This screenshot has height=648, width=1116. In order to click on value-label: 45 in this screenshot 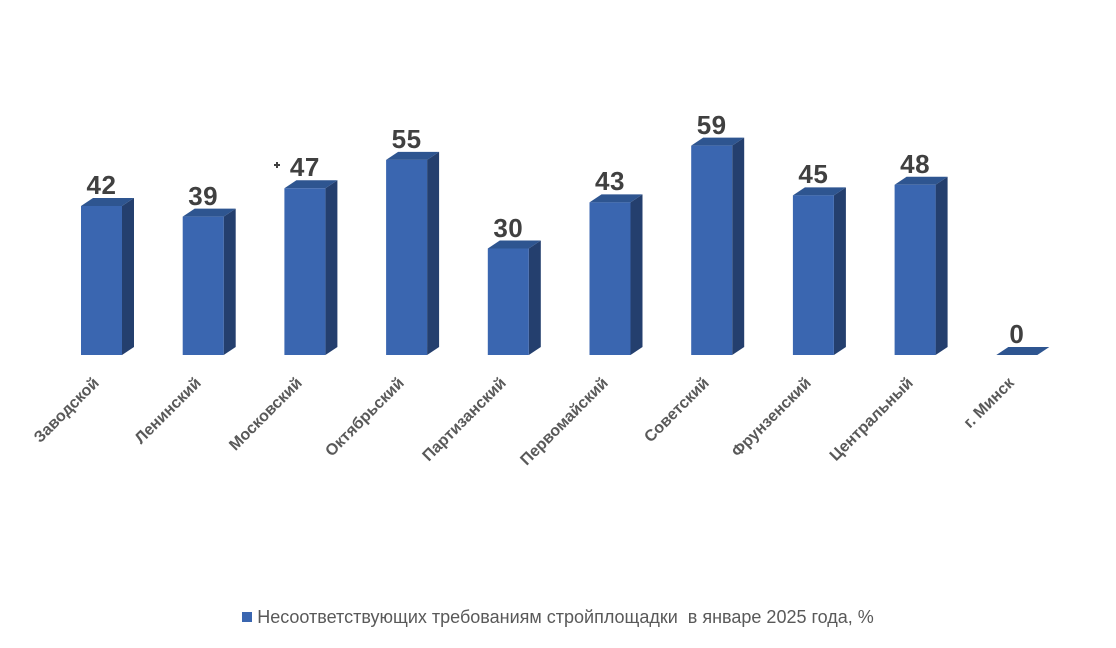, I will do `click(813, 174)`.